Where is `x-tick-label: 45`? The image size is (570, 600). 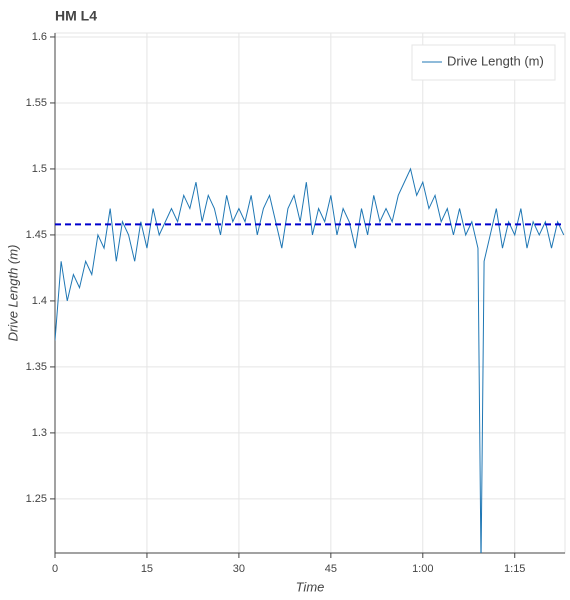
x-tick-label: 45 is located at coordinates (331, 569).